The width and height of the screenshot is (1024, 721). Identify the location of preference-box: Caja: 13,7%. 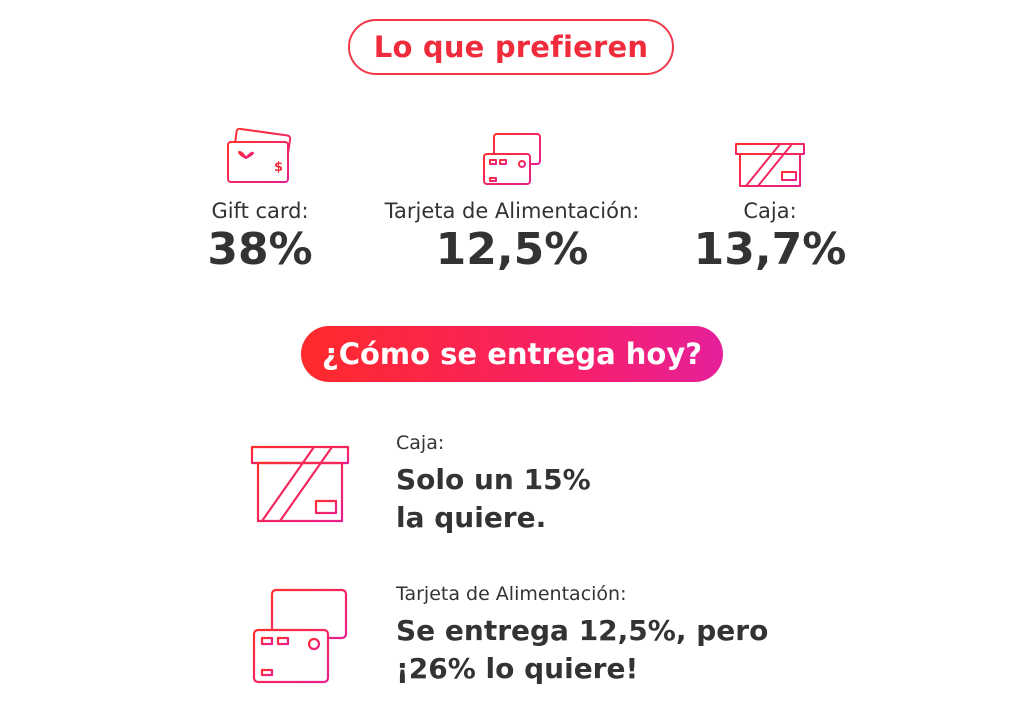
(770, 202).